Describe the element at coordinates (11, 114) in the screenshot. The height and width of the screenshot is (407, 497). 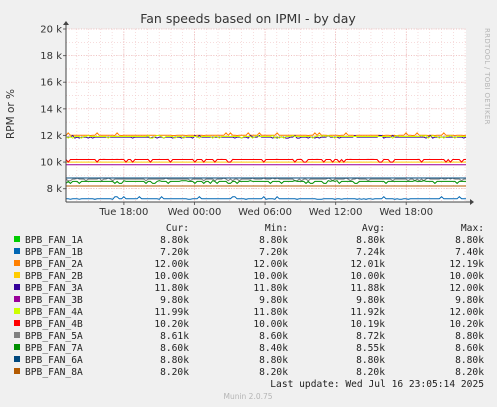
I see `y-axis-label: RPM or %` at that location.